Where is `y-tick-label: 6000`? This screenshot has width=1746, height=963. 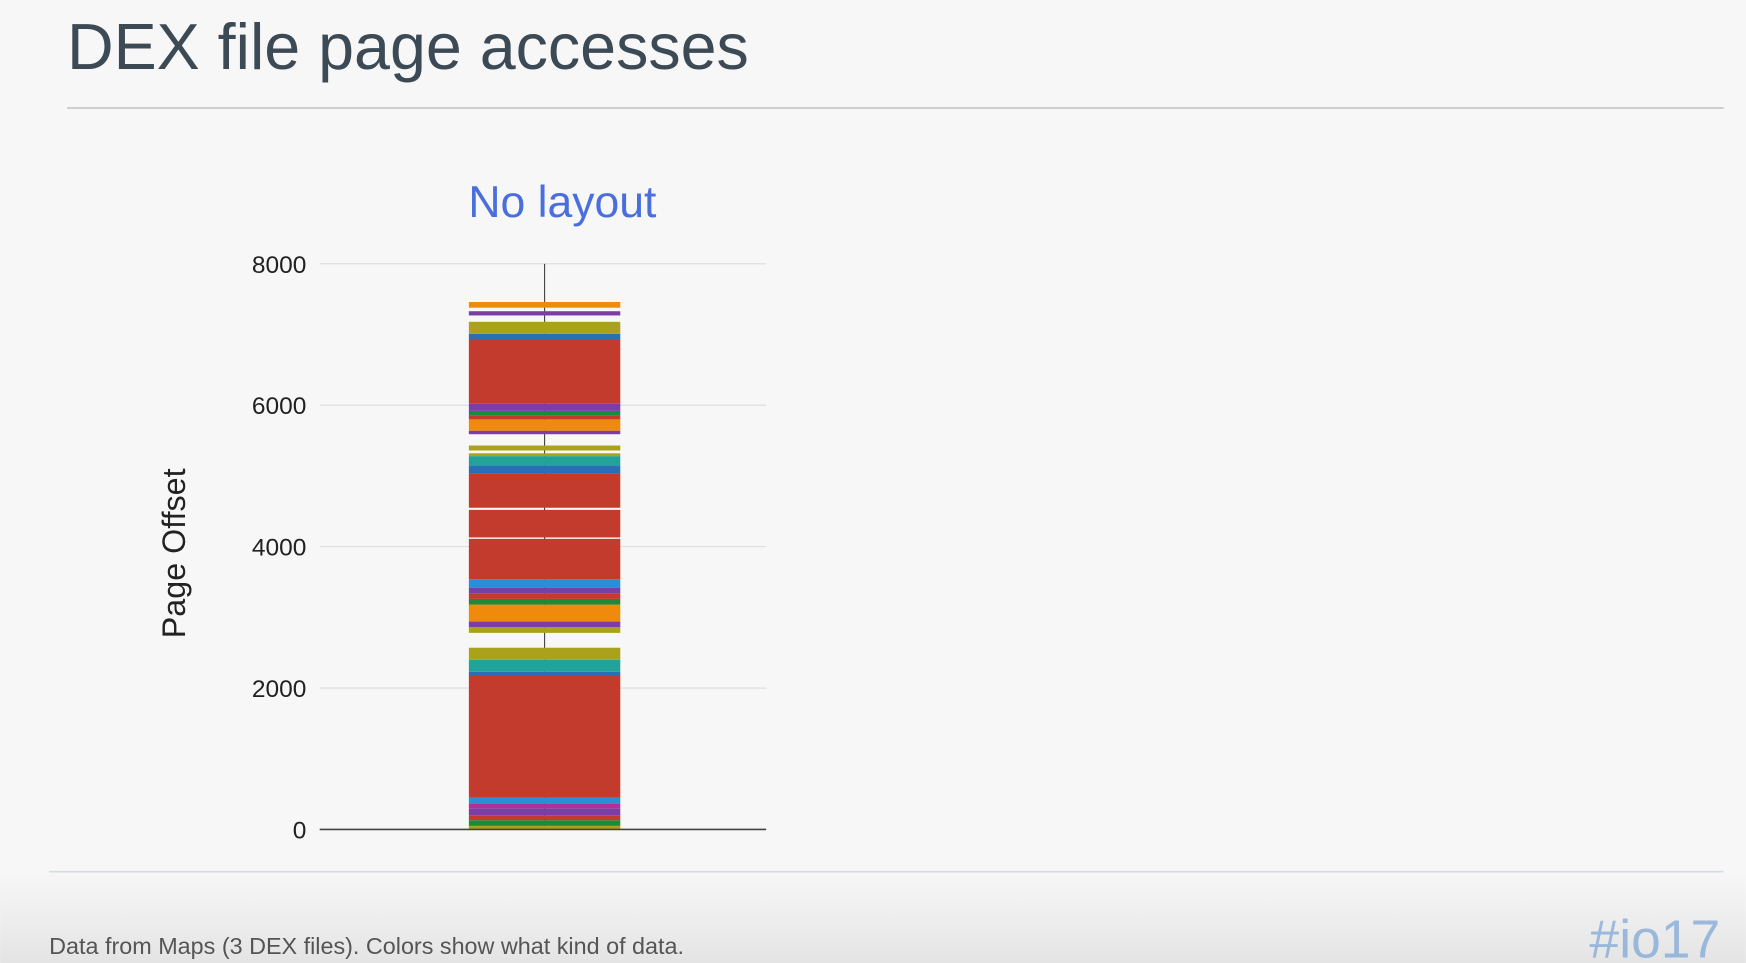
y-tick-label: 6000 is located at coordinates (279, 406).